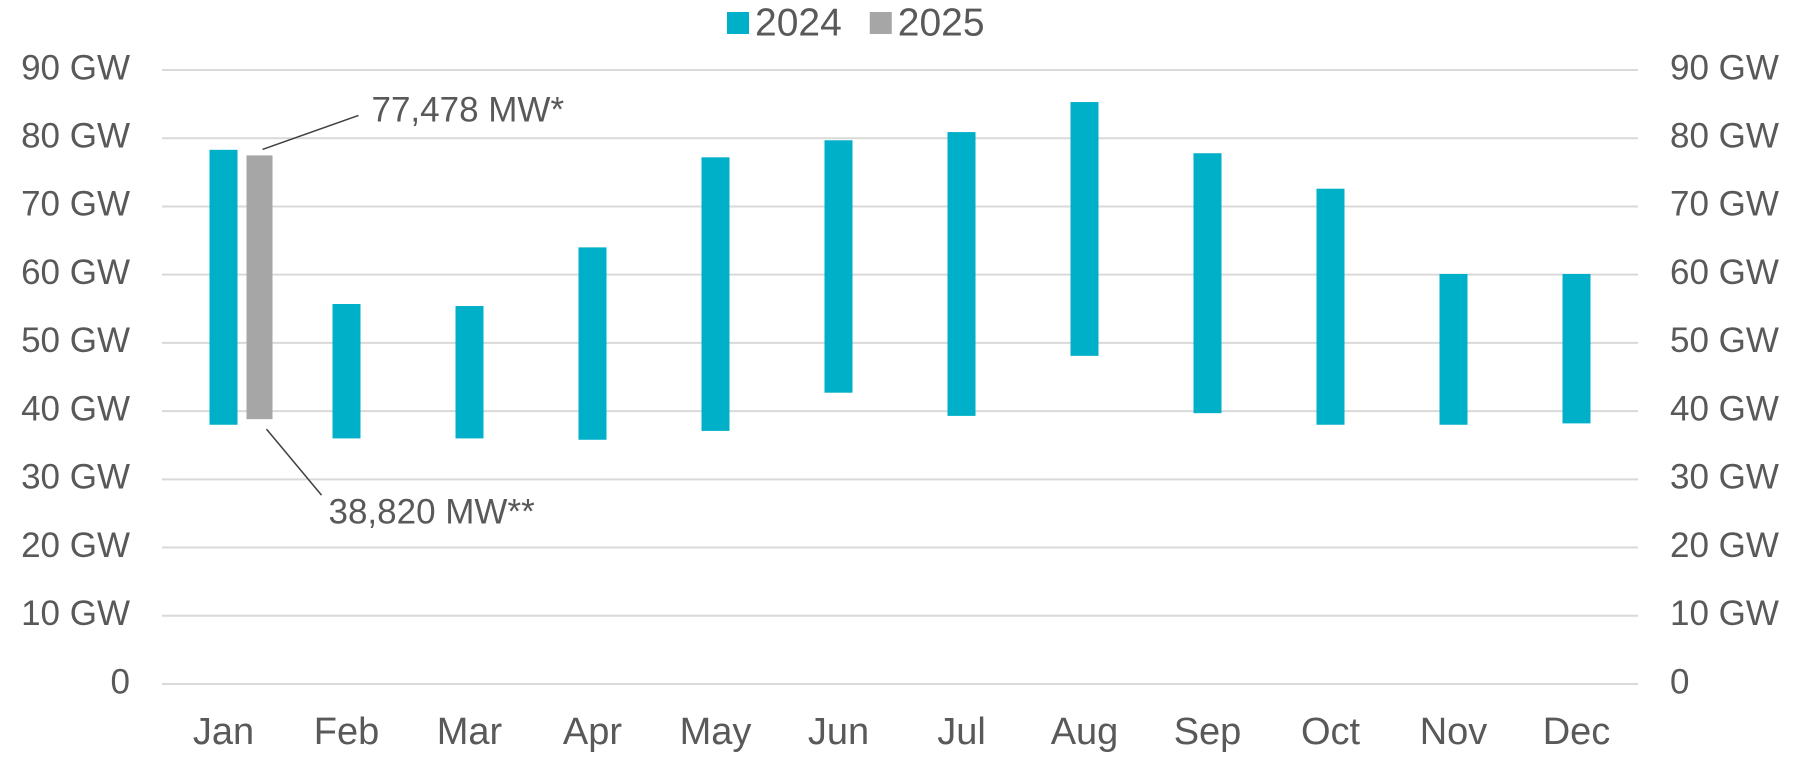 The height and width of the screenshot is (759, 1805). I want to click on y-tick-label: 80 GW, so click(75, 135).